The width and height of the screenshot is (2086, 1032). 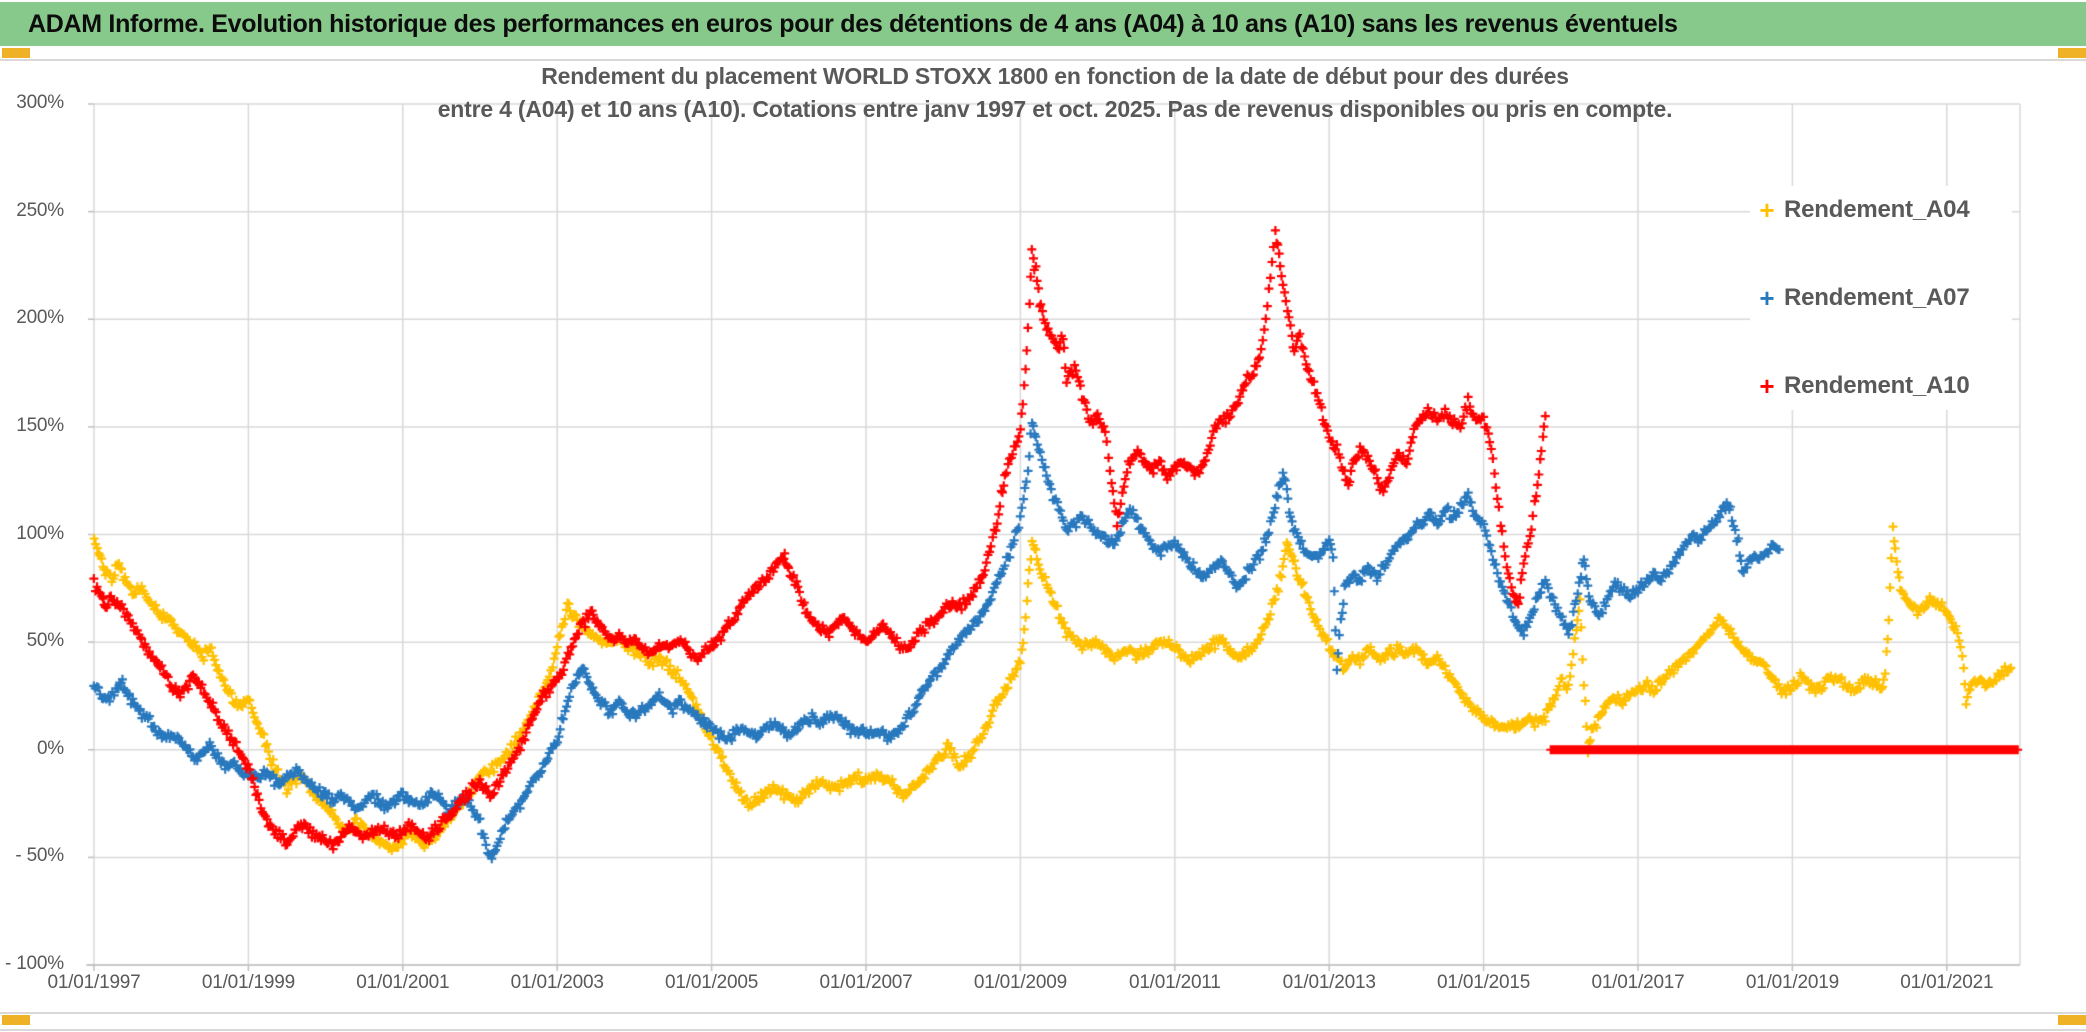 I want to click on x-axis-label: 01/01/2017, so click(x=1638, y=982).